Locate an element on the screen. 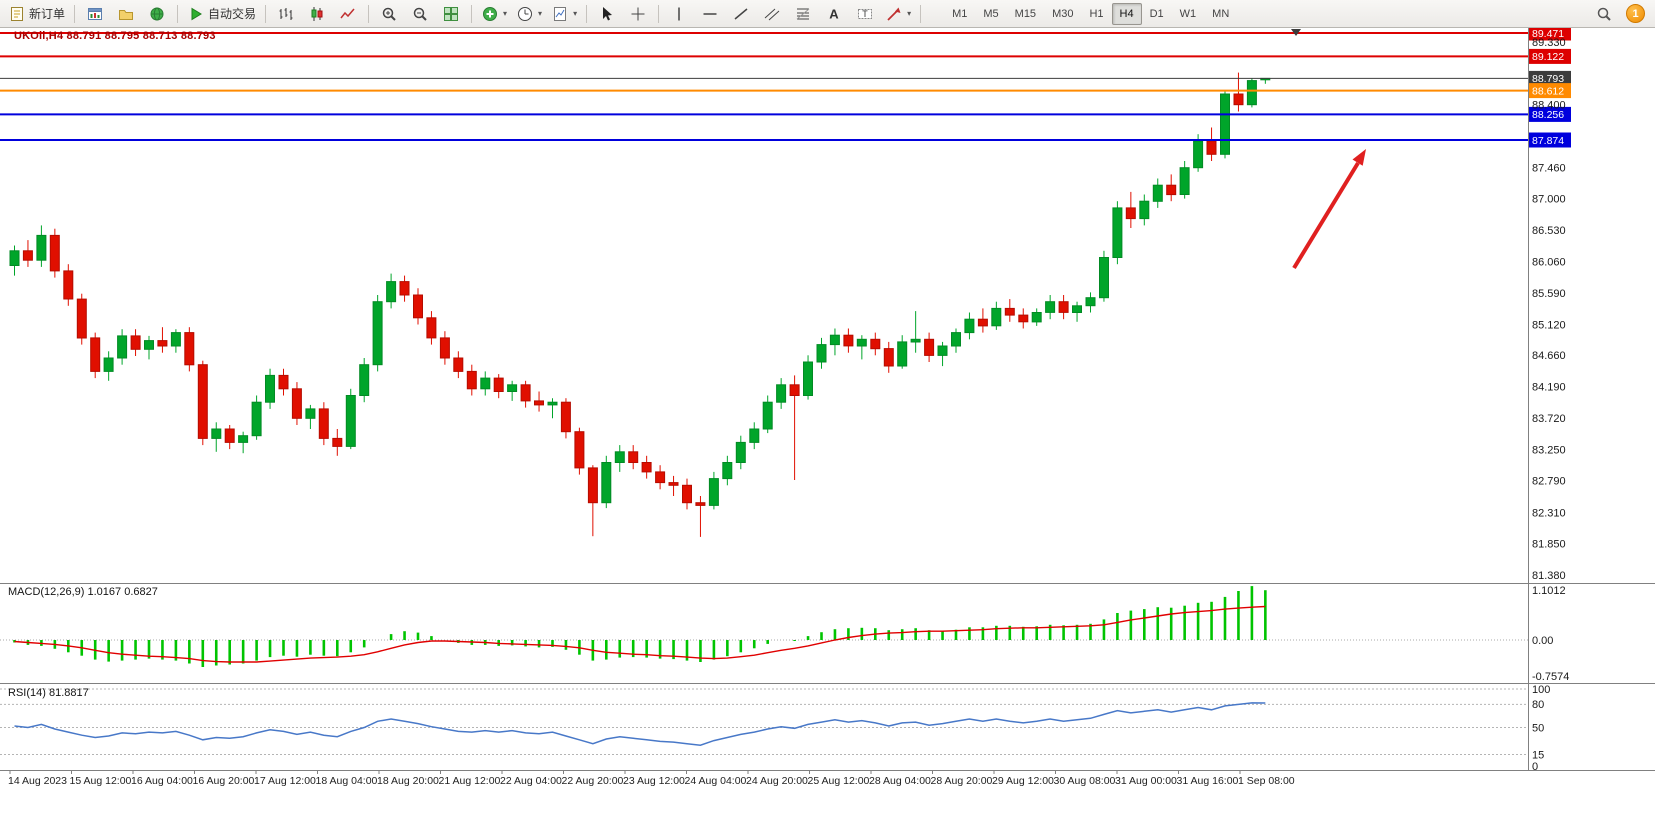 This screenshot has width=1655, height=836. time-label: 22 Aug 20:00 is located at coordinates (593, 781).